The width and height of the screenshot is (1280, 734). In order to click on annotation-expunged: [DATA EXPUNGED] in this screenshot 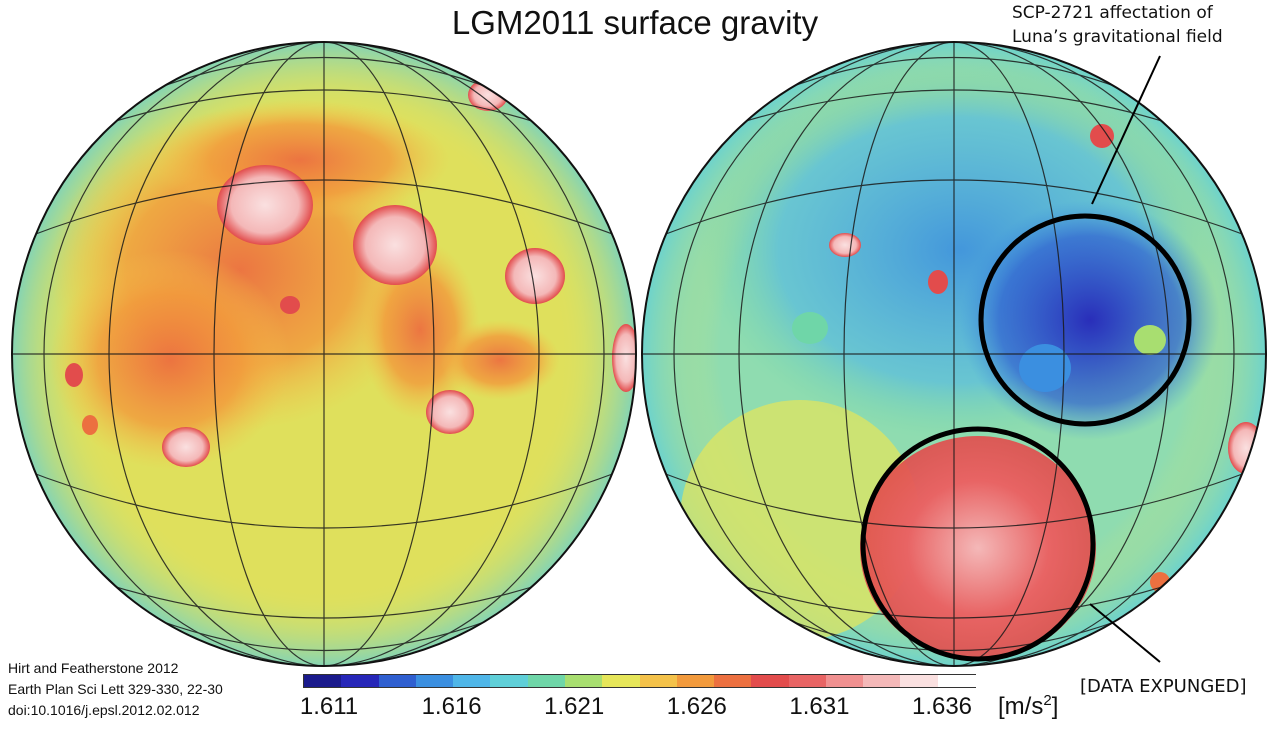, I will do `click(1163, 686)`.